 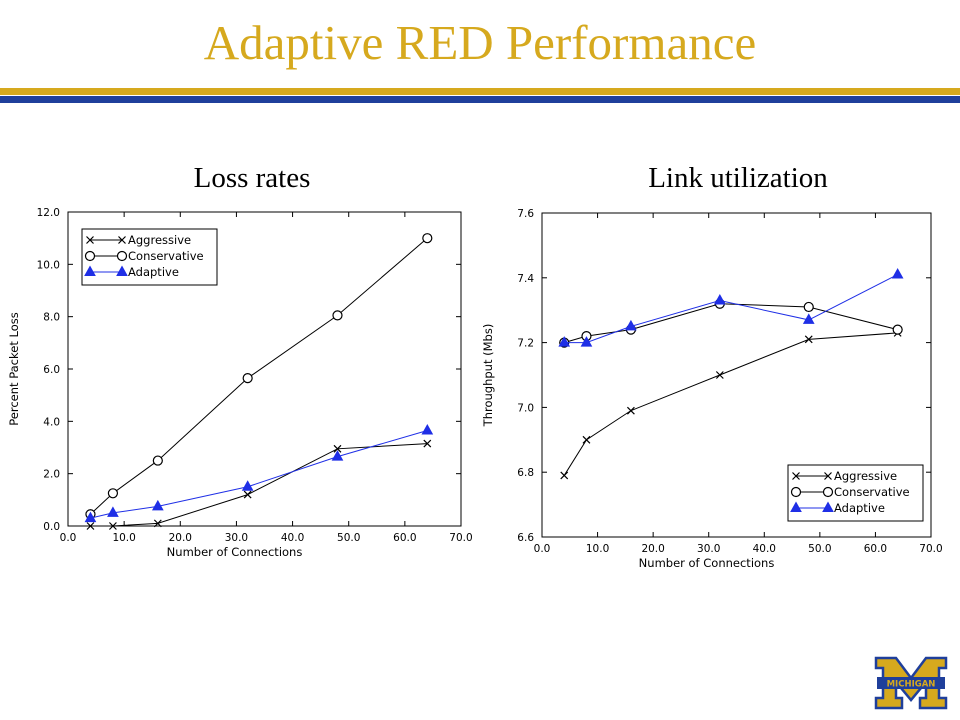 What do you see at coordinates (480, 42) in the screenshot?
I see `slide-title: Adaptive RED Performance` at bounding box center [480, 42].